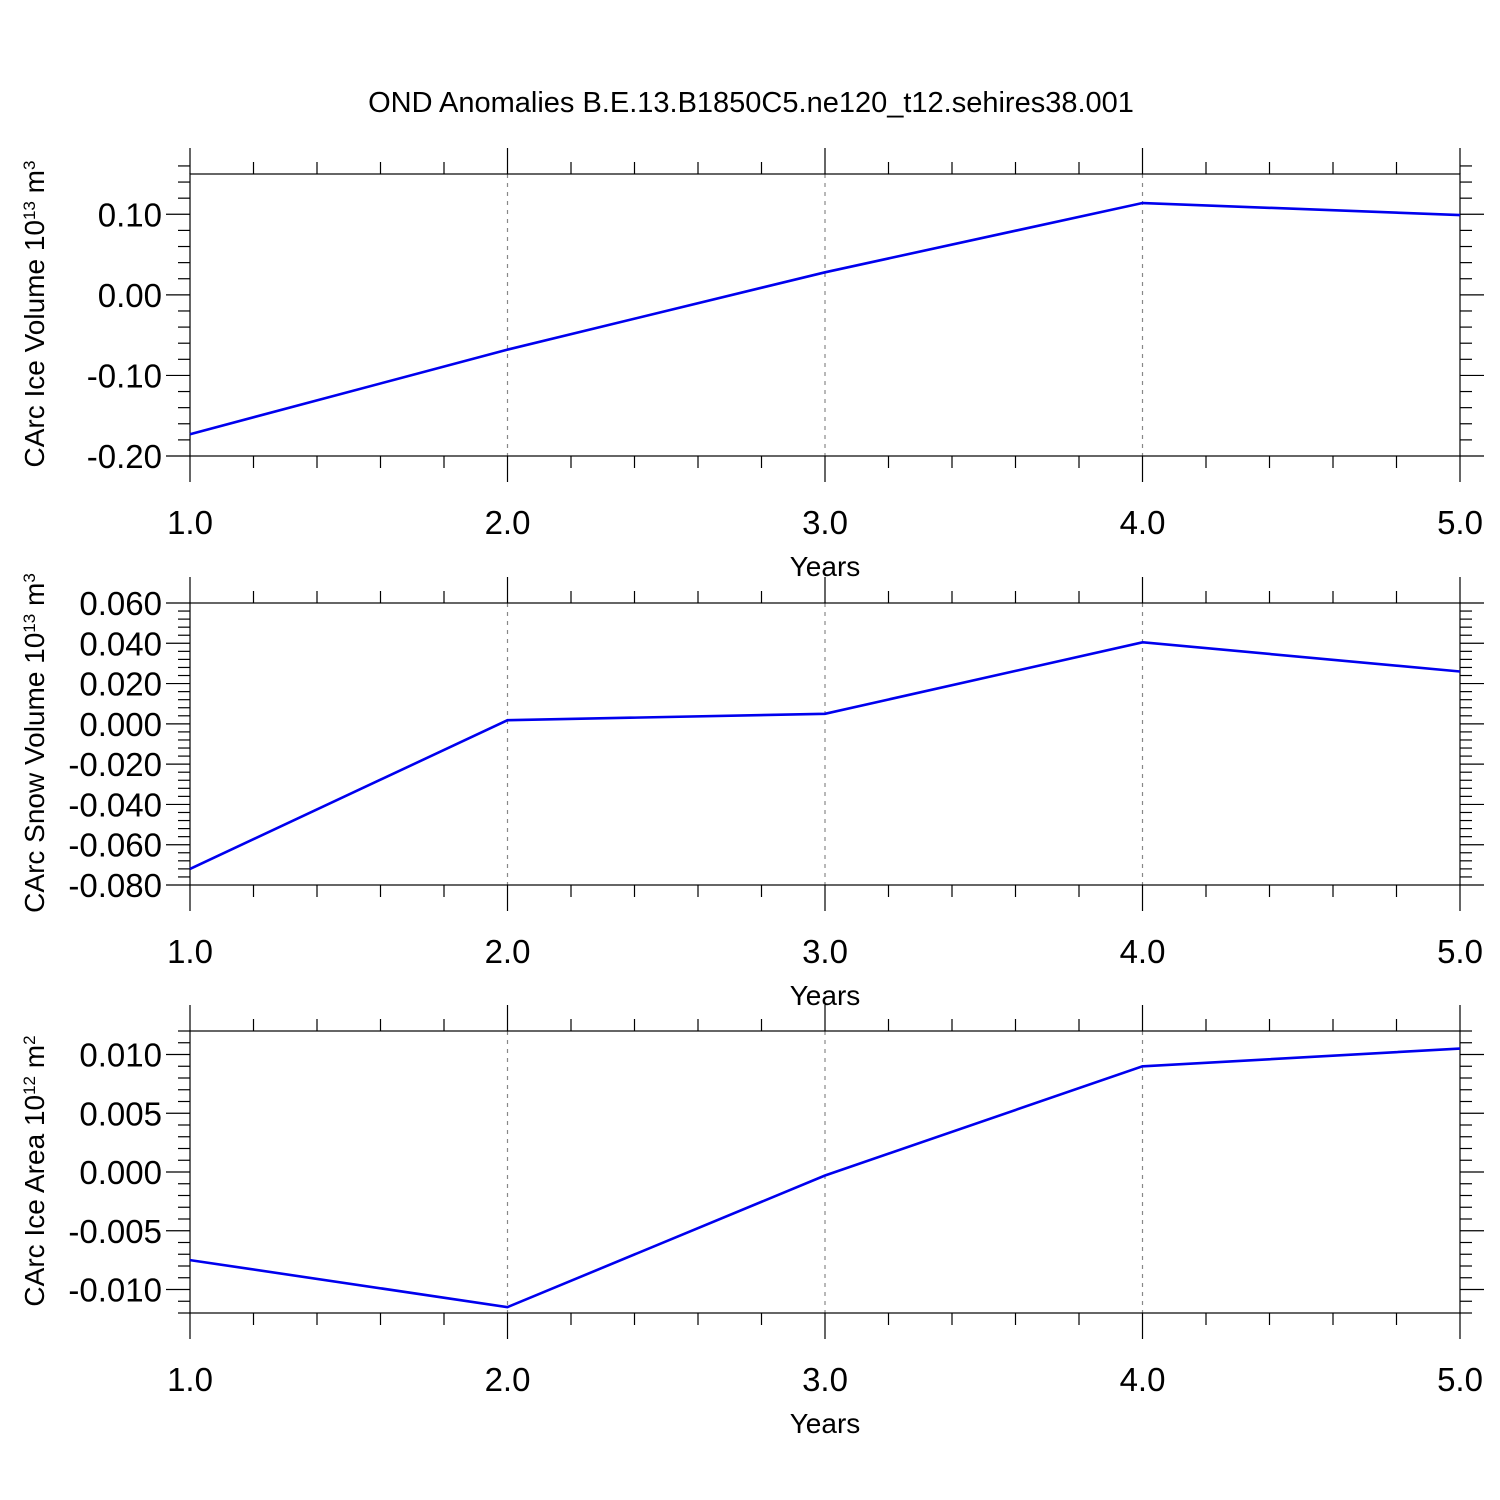  I want to click on y-tick-label: -0.10, so click(124, 375).